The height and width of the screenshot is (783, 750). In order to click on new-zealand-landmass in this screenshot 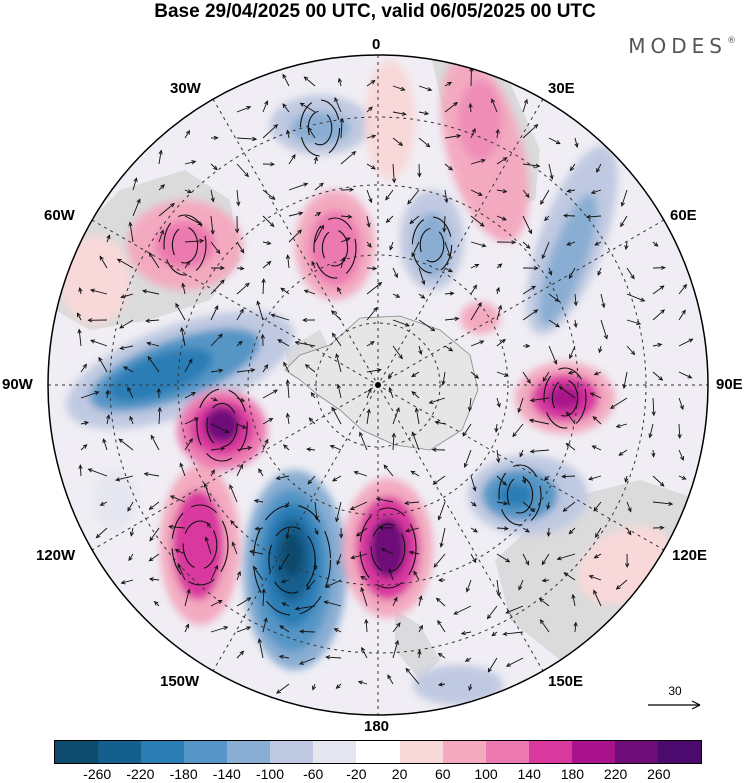, I will do `click(417, 645)`.